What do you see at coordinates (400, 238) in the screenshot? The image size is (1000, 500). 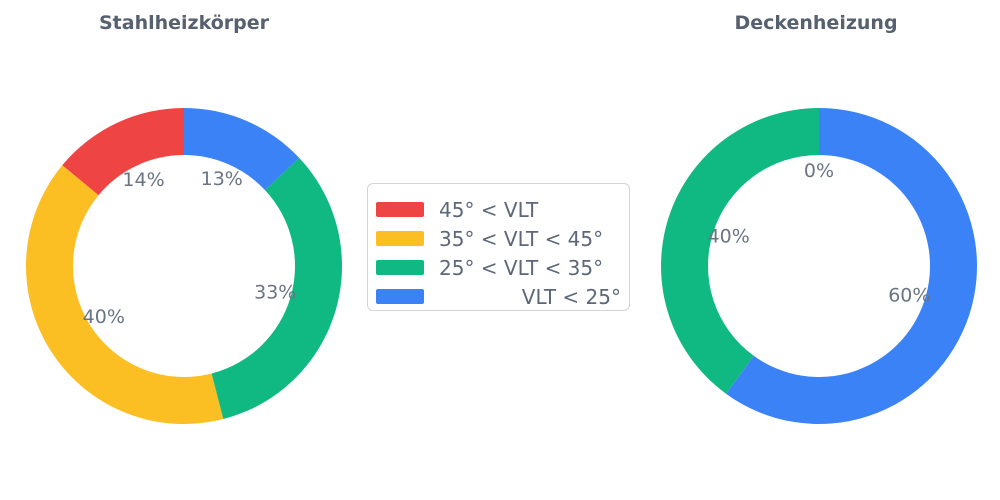 I see `legend-swatch-yellow` at bounding box center [400, 238].